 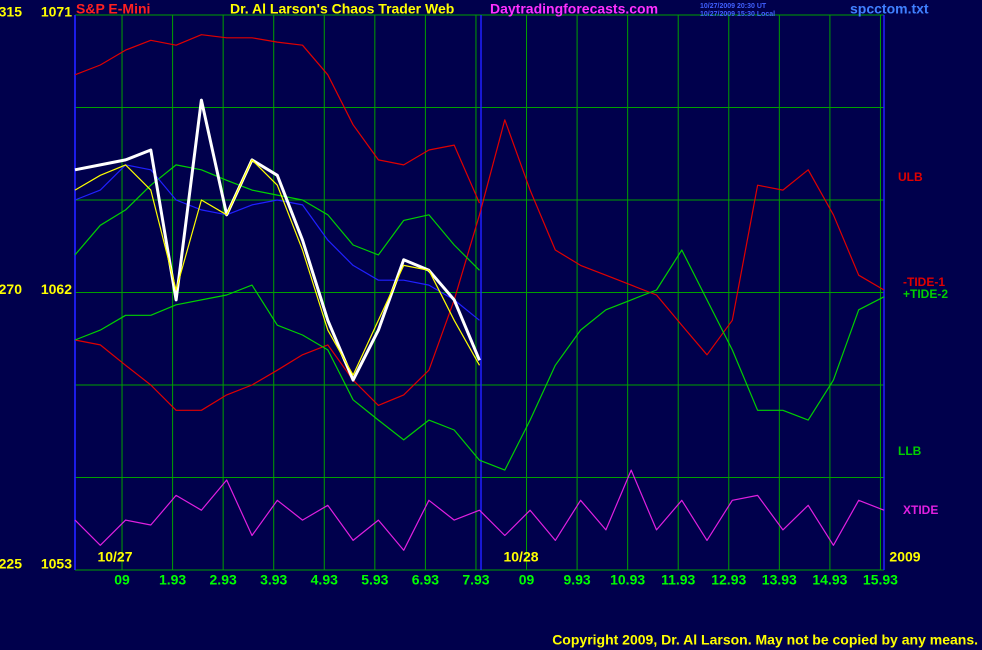 What do you see at coordinates (910, 451) in the screenshot?
I see `legend-label: LLB` at bounding box center [910, 451].